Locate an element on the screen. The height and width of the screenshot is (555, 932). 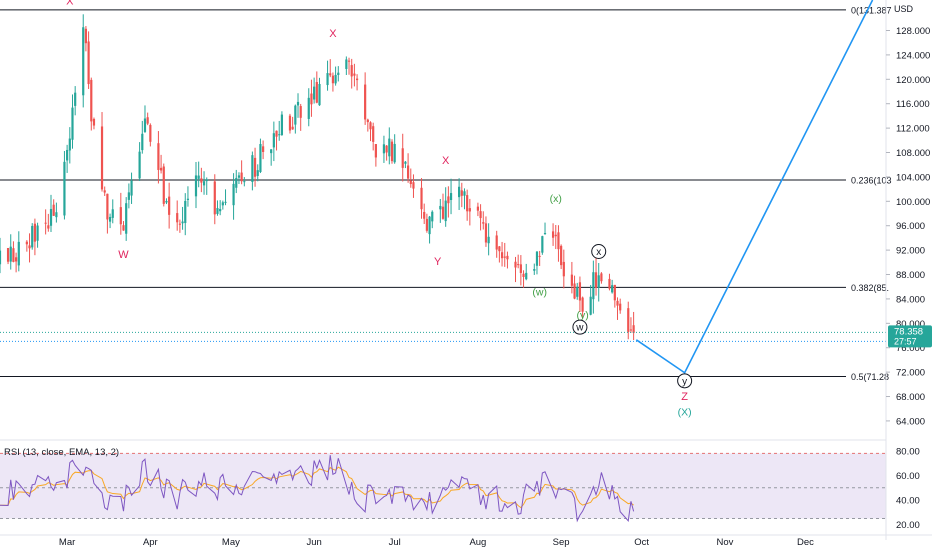
price-tick-label: 128.000 is located at coordinates (913, 31).